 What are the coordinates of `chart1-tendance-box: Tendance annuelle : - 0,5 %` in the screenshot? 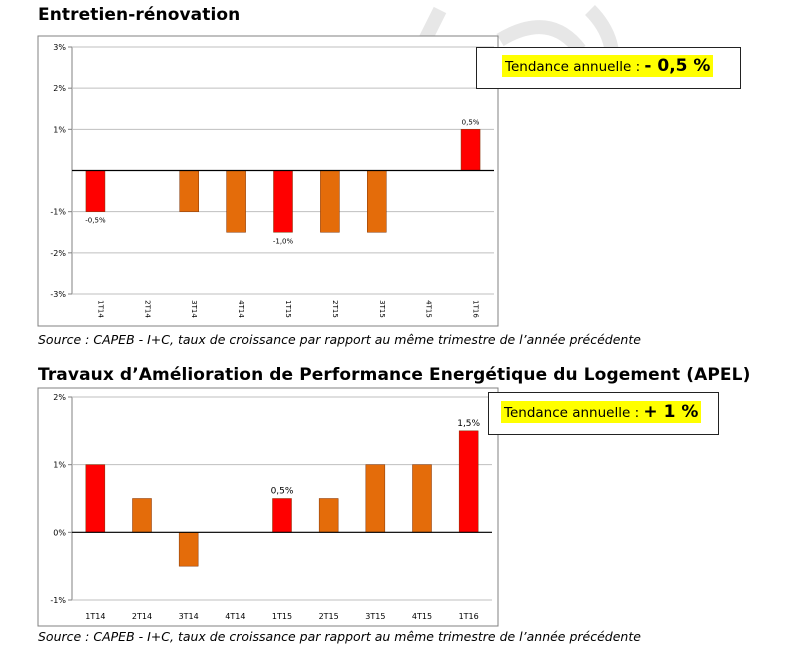 It's located at (608, 68).